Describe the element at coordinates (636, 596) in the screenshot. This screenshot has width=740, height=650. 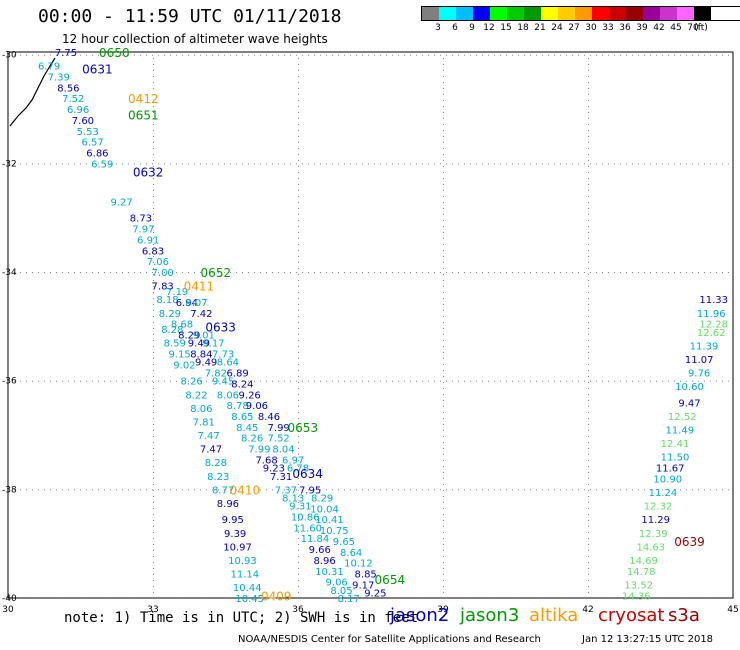
I see `wave-height-value: 14.36` at that location.